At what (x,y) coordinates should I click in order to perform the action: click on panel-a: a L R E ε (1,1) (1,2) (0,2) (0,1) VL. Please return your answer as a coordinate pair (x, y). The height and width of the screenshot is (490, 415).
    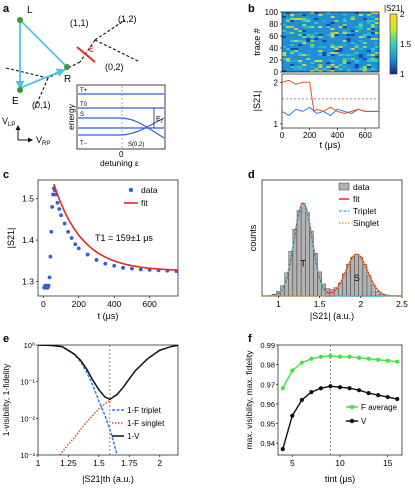
    Looking at the image, I should click on (84, 85).